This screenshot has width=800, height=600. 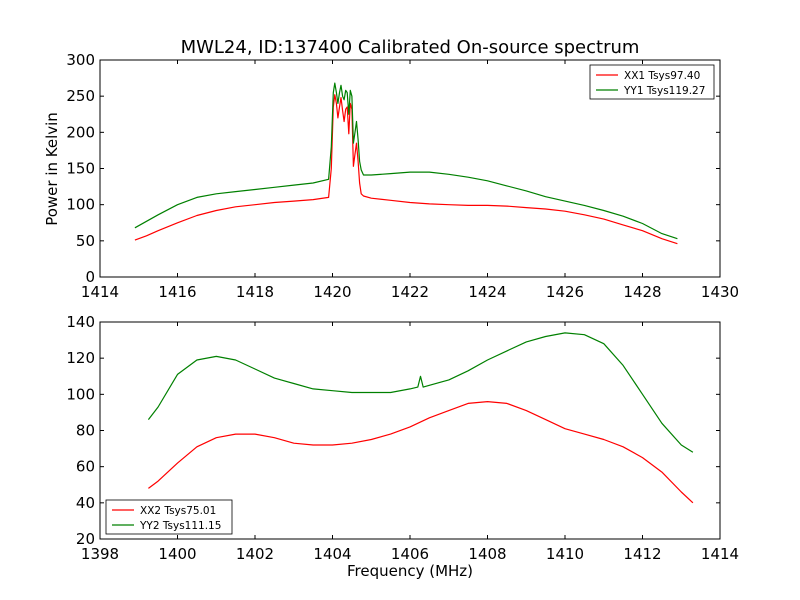 I want to click on legend-label: YY1 Tsys119.27, so click(x=664, y=91).